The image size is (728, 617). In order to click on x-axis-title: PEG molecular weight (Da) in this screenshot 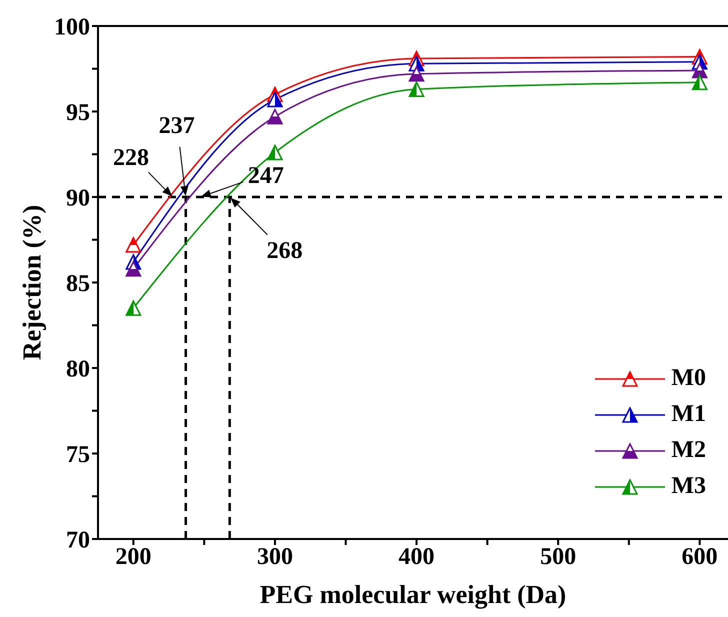, I will do `click(413, 594)`.